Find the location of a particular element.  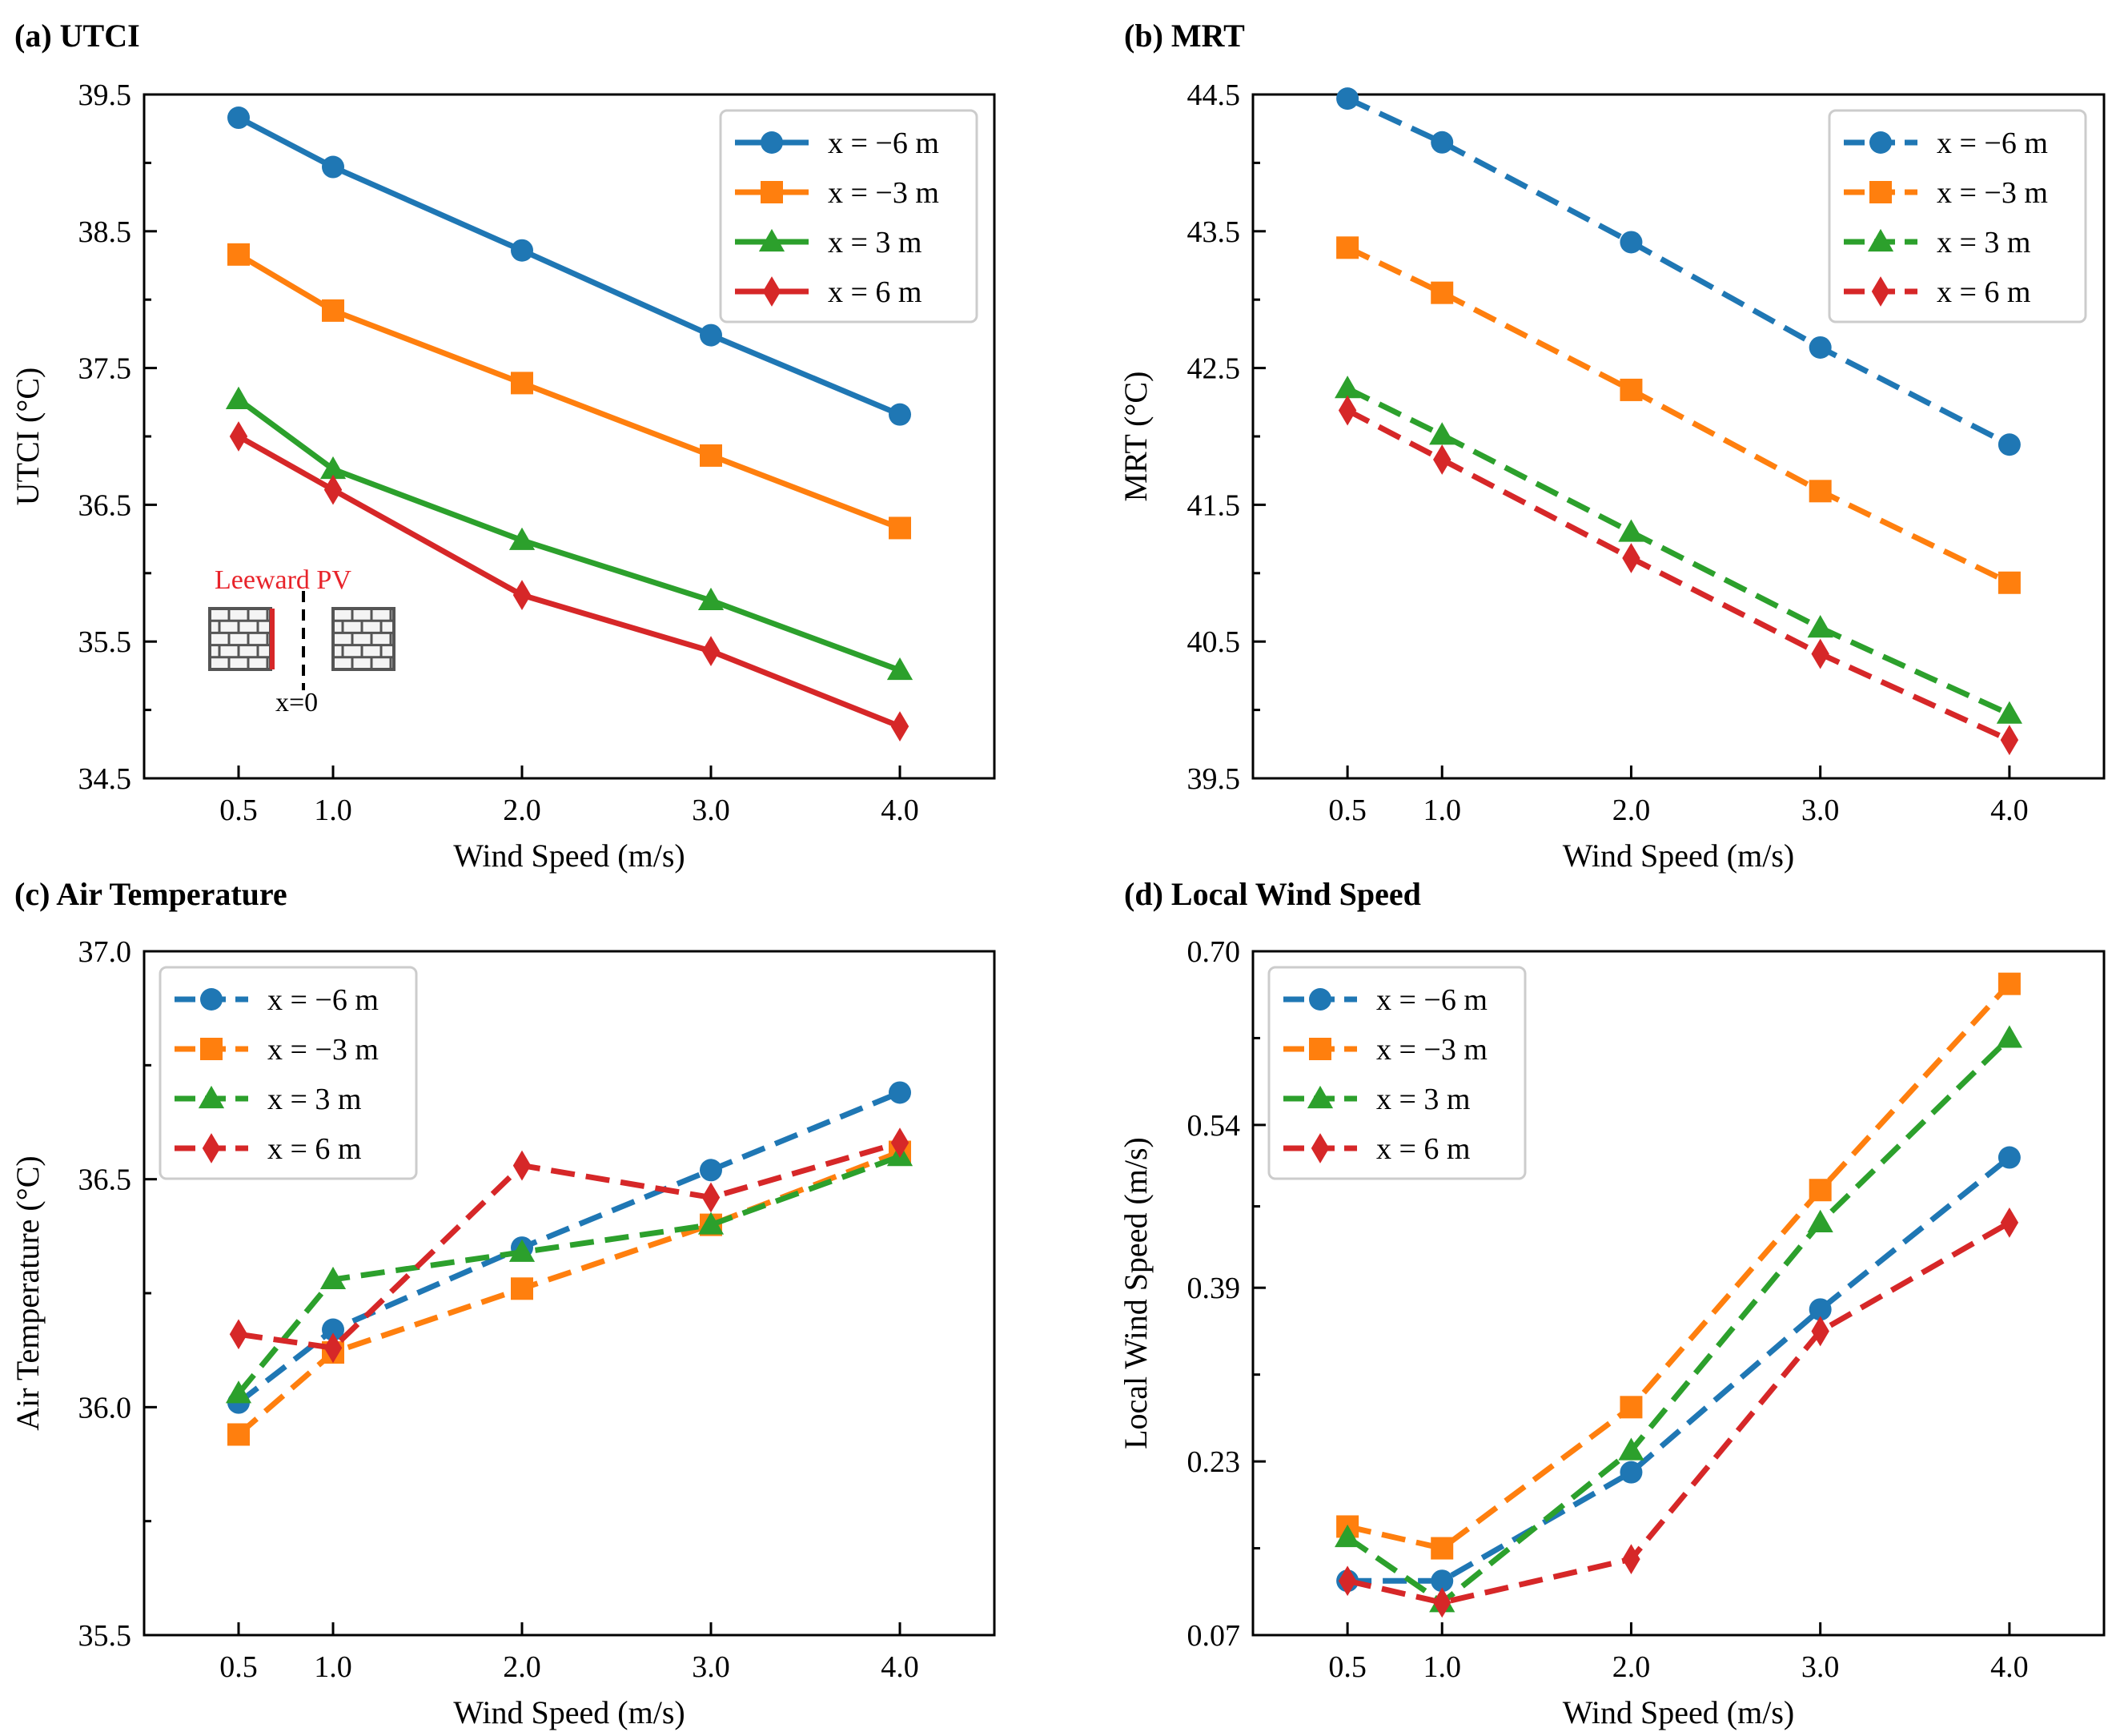

y-tick-label: 39.5 is located at coordinates (1214, 779).